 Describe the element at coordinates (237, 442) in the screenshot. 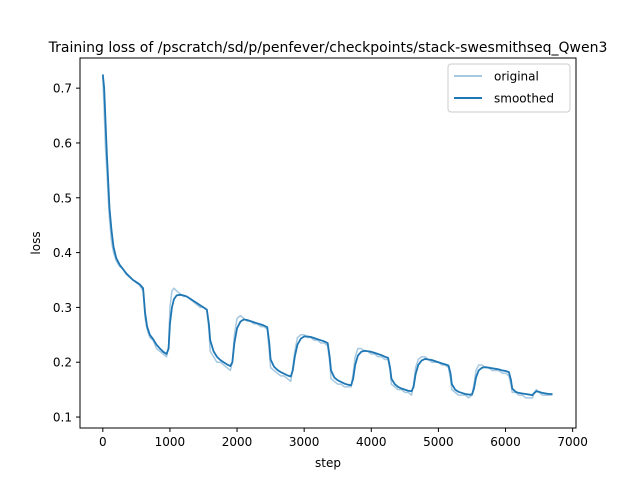

I see `x-tick-label: 2000` at that location.